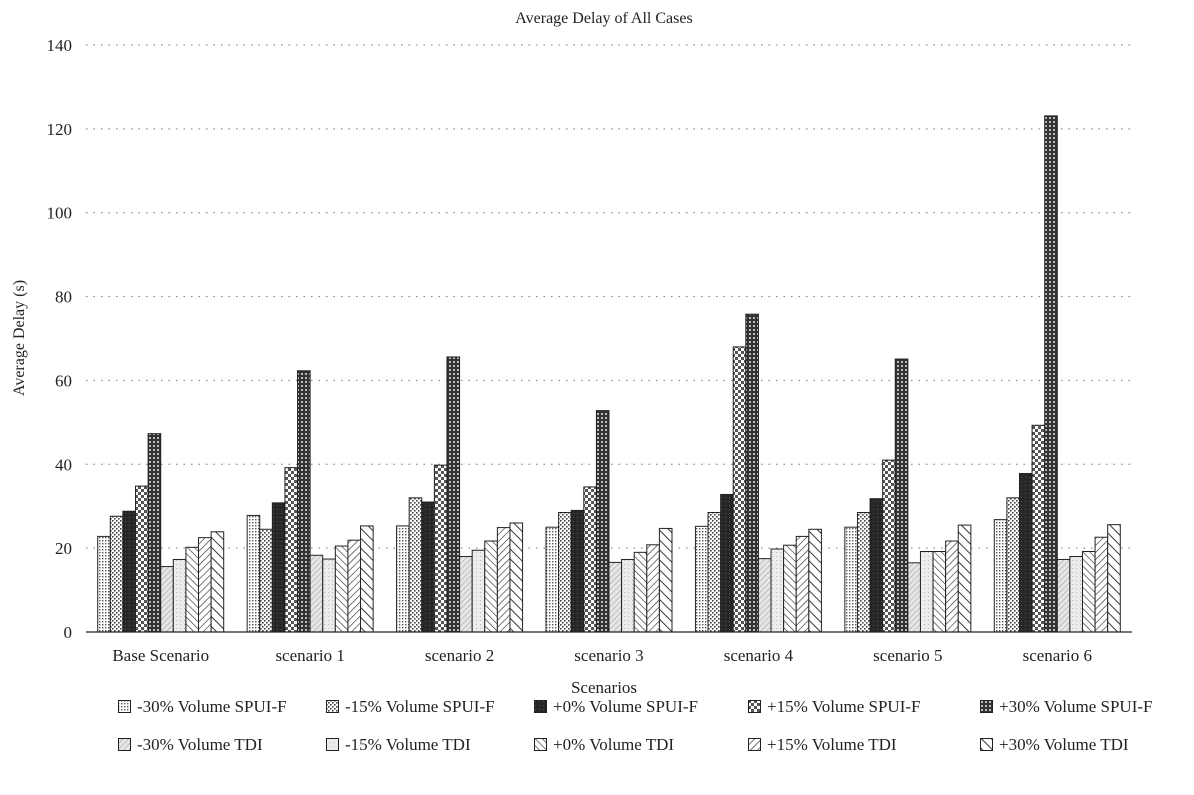 This screenshot has width=1194, height=795. What do you see at coordinates (19, 338) in the screenshot?
I see `y-axis-label: Average Delay (s)` at bounding box center [19, 338].